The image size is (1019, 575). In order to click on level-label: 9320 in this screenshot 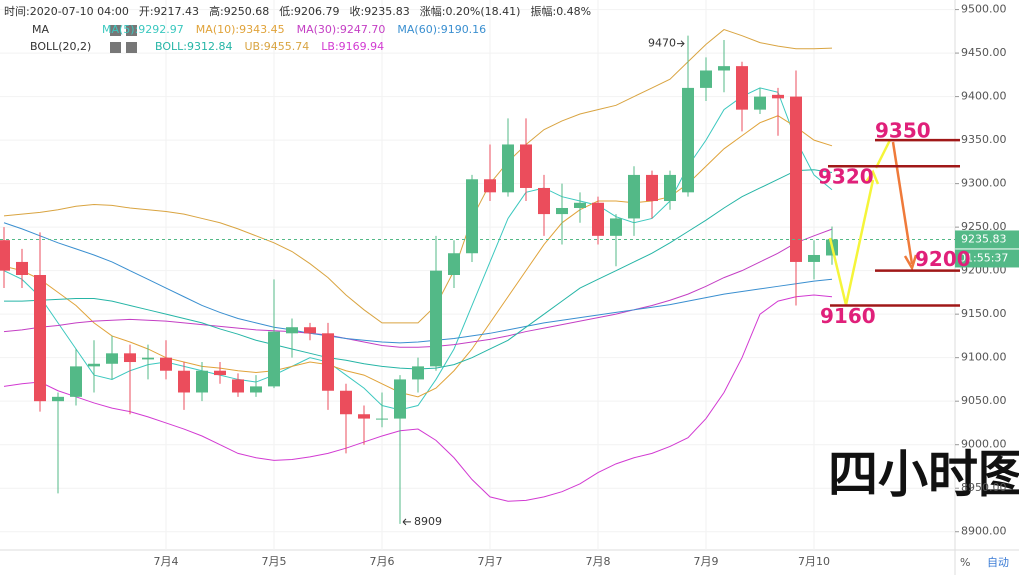, I will do `click(846, 177)`.